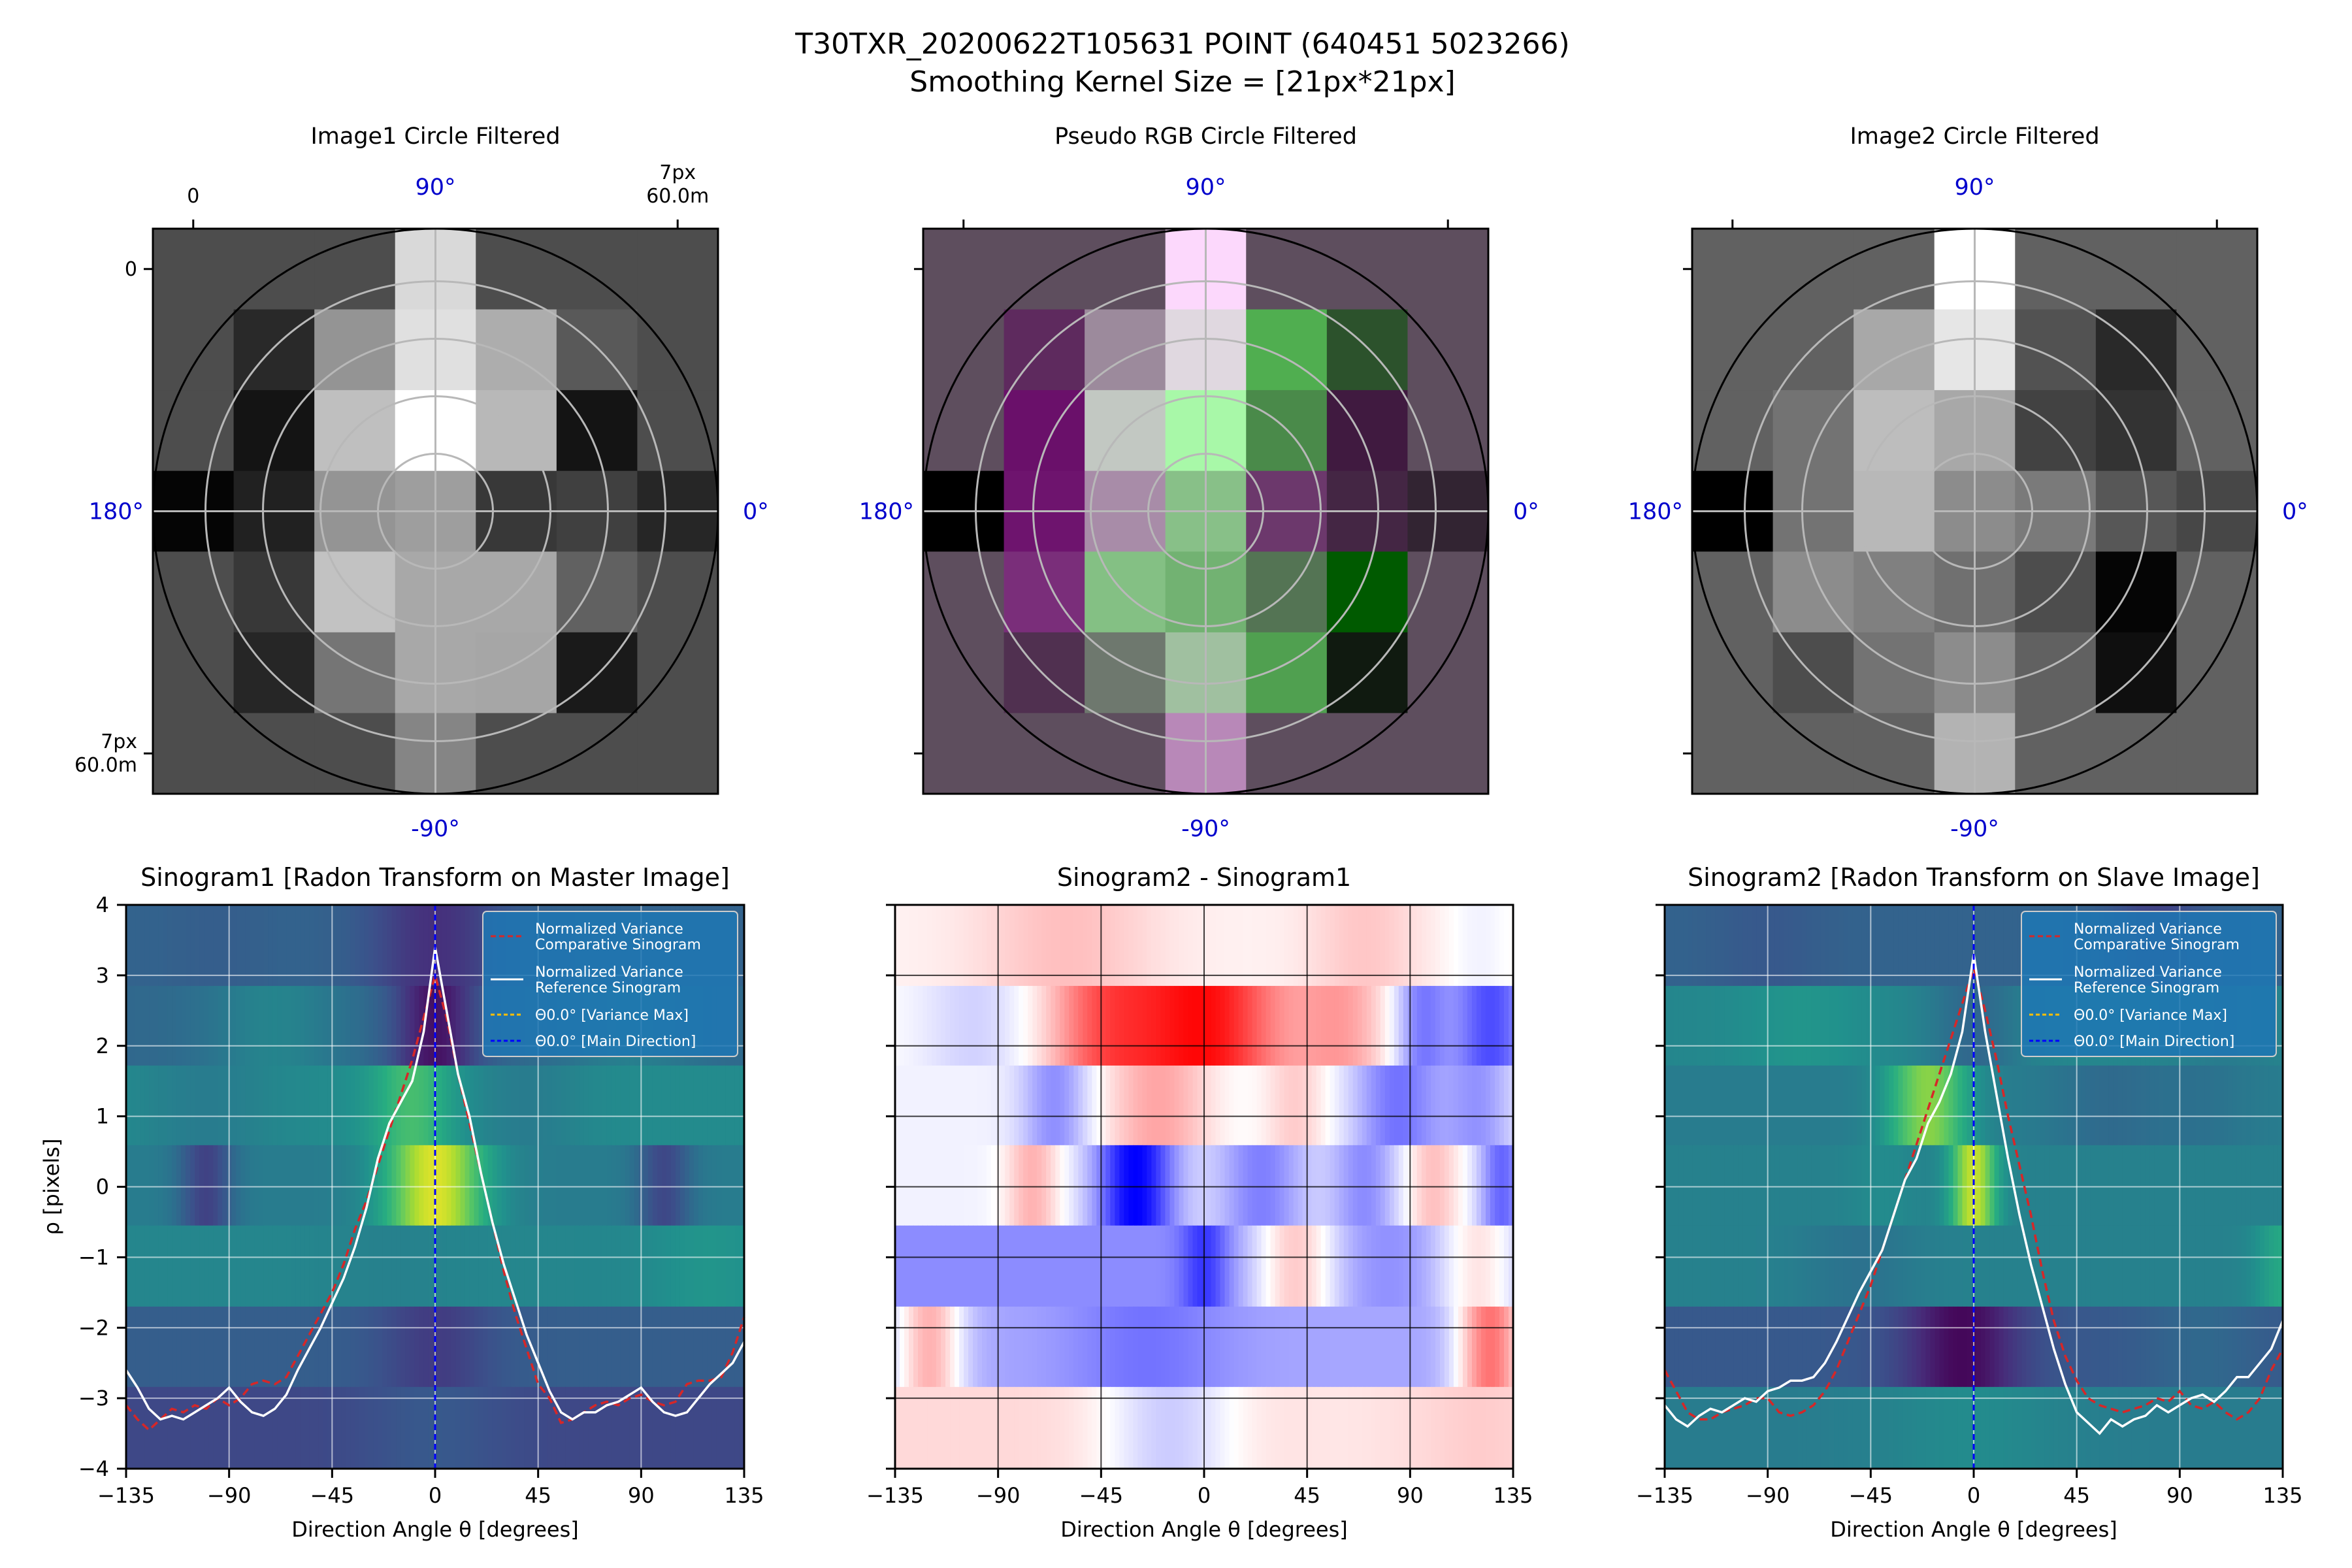  What do you see at coordinates (435, 1495) in the screenshot?
I see `x-tick-label: 0` at bounding box center [435, 1495].